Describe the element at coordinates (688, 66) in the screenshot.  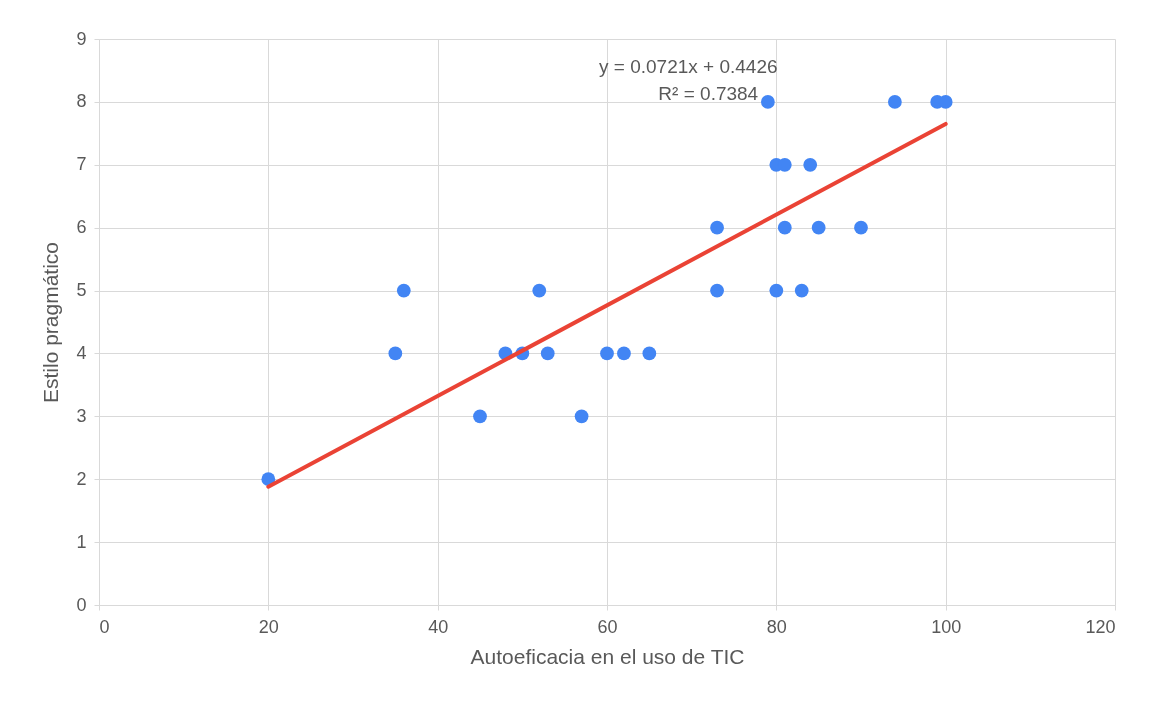
I see `annotation: y = 0.0721x + 0.4426` at that location.